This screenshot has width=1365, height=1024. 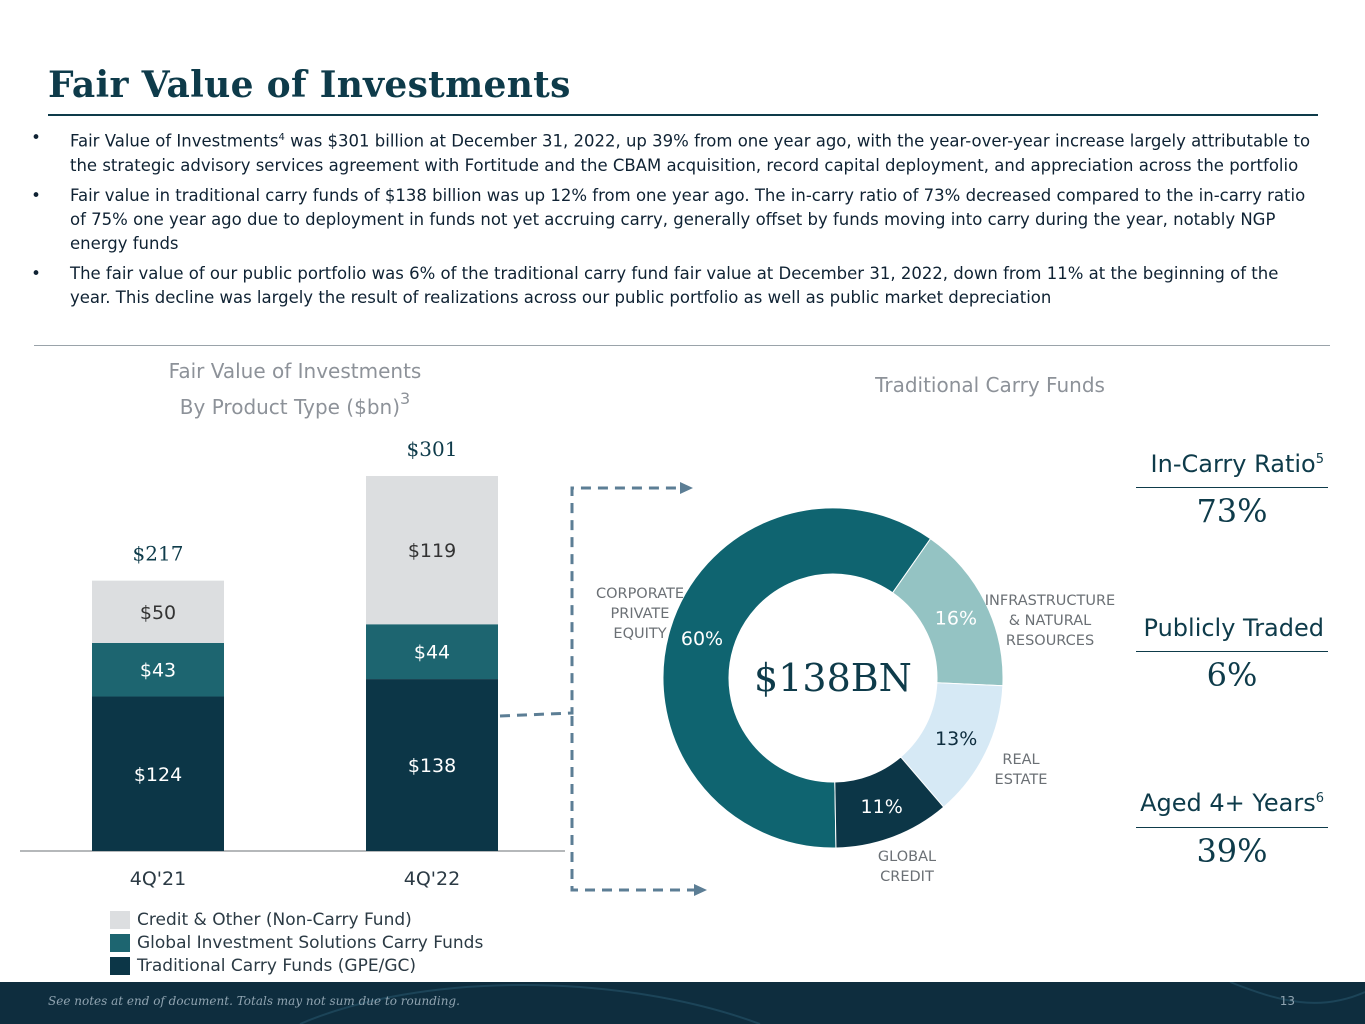 What do you see at coordinates (295, 371) in the screenshot?
I see `bar-chart-title-line1: Fair Value of Investments` at bounding box center [295, 371].